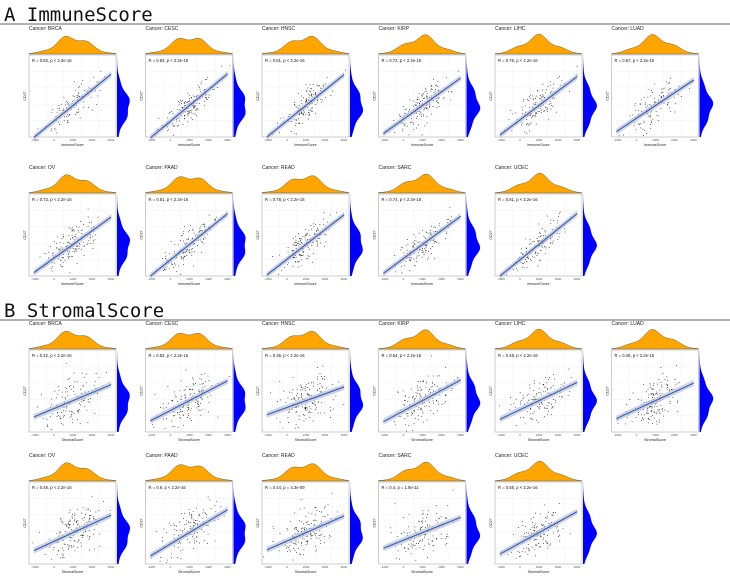  I want to click on regression-line, so click(655, 401).